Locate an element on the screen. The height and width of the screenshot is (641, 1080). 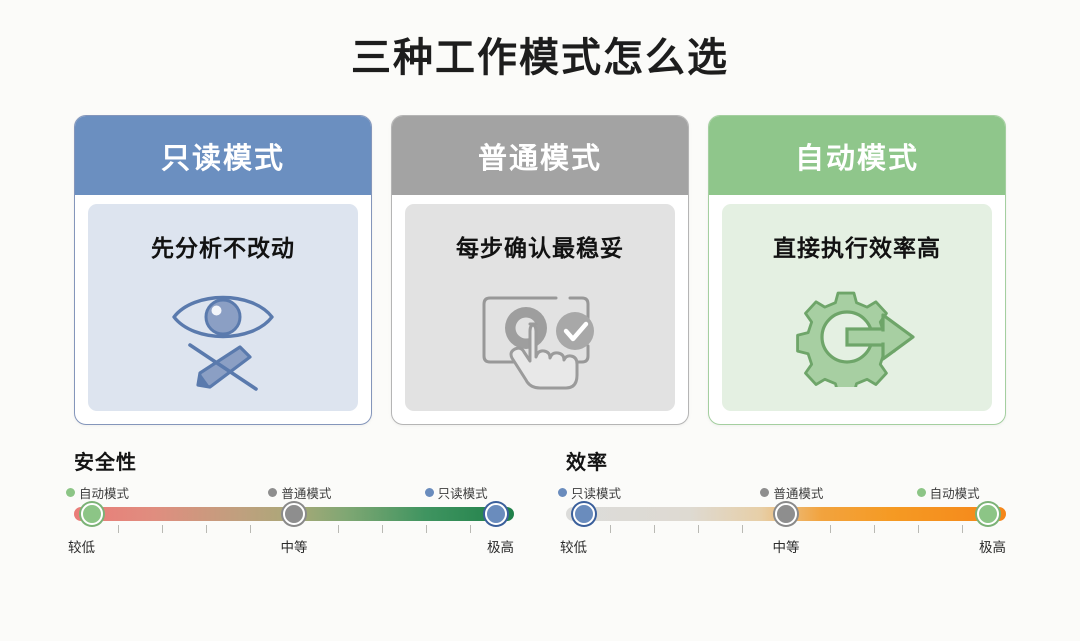
slider-efficiency-handle-auto-dot is located at coordinates (988, 514).